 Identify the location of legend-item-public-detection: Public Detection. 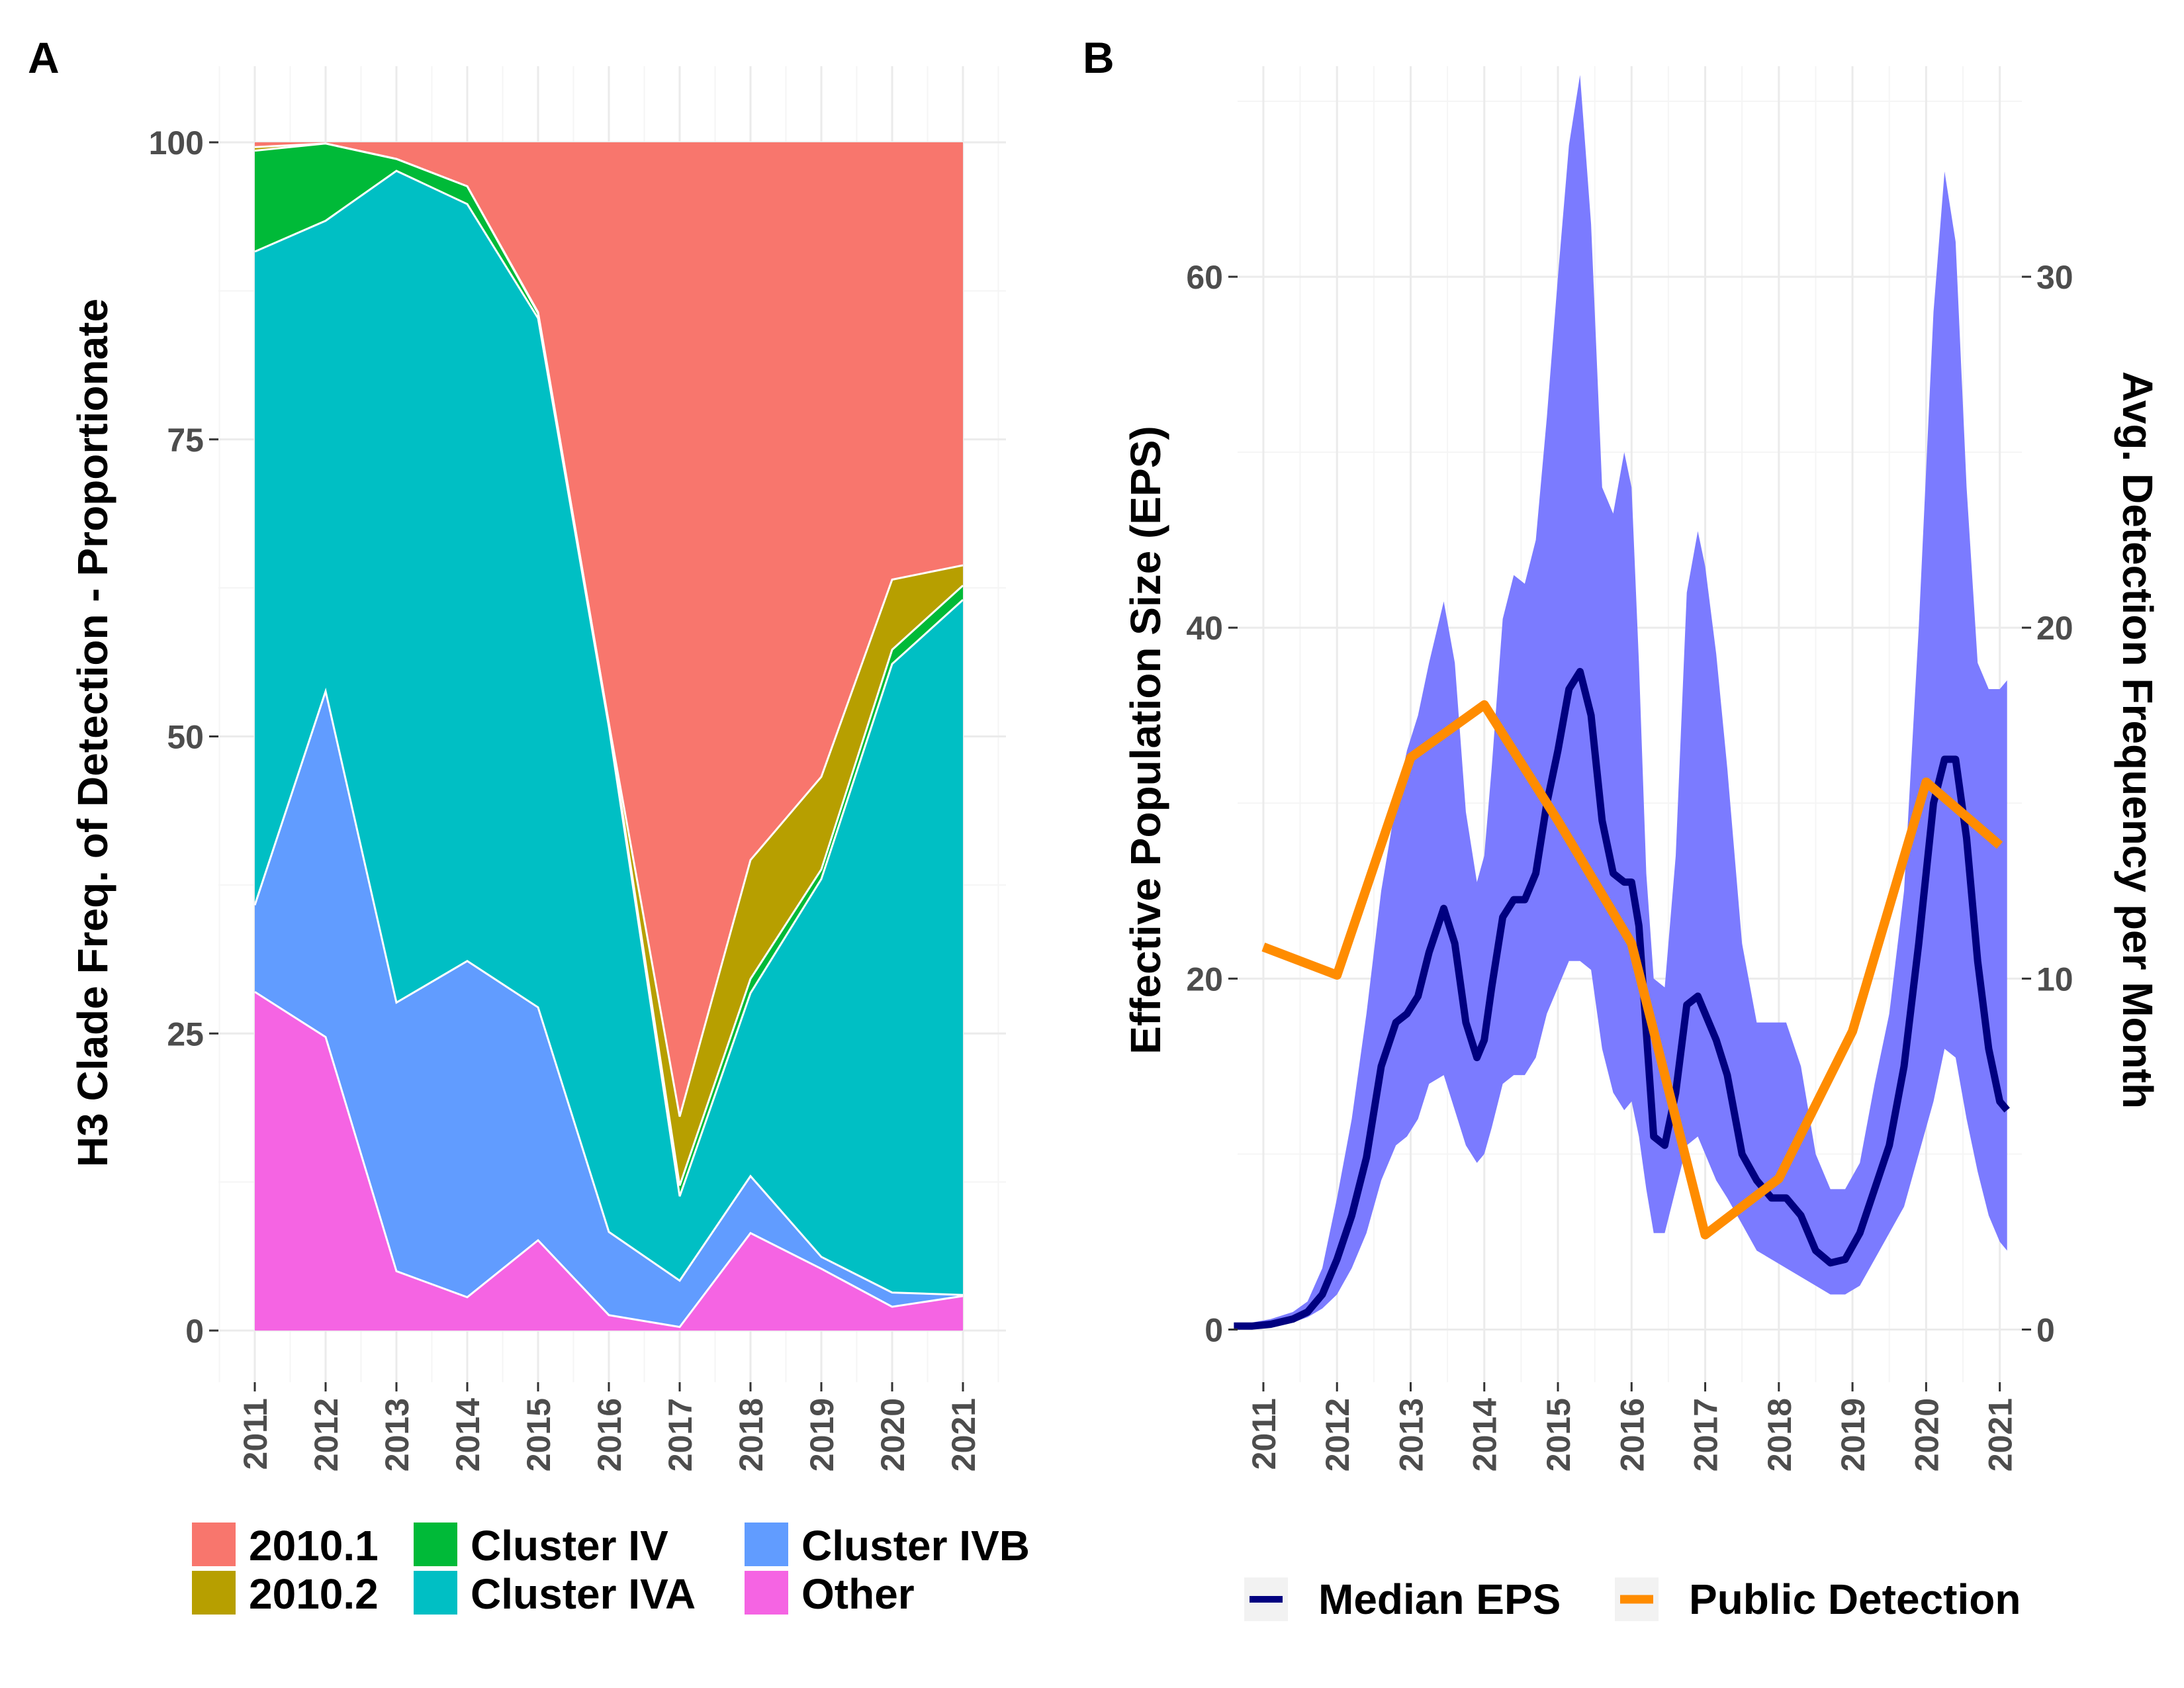
(1818, 1599).